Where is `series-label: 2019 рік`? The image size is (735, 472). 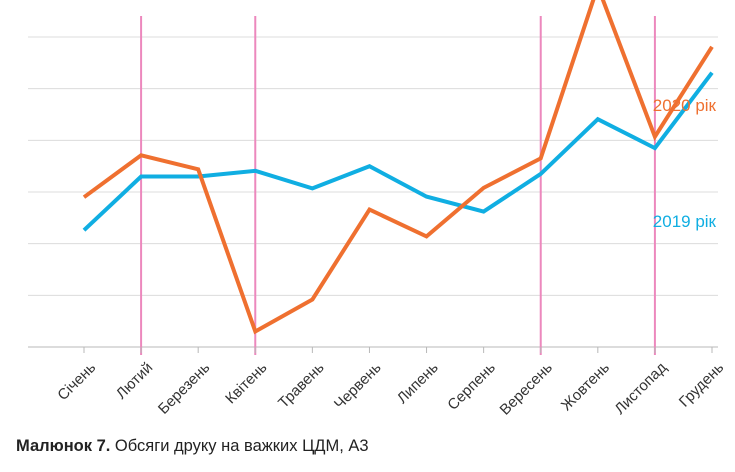 series-label: 2019 рік is located at coordinates (685, 221).